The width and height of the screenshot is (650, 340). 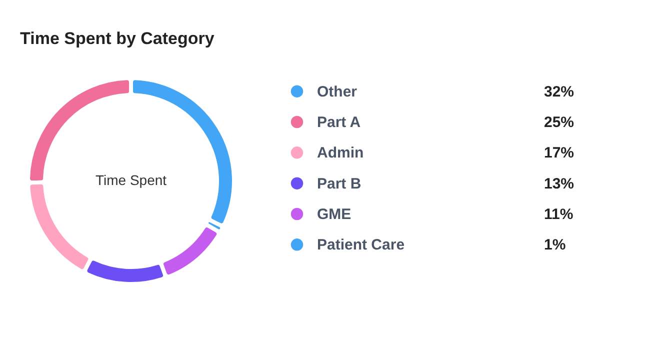 I want to click on legend-label: Patient Care, so click(x=361, y=245).